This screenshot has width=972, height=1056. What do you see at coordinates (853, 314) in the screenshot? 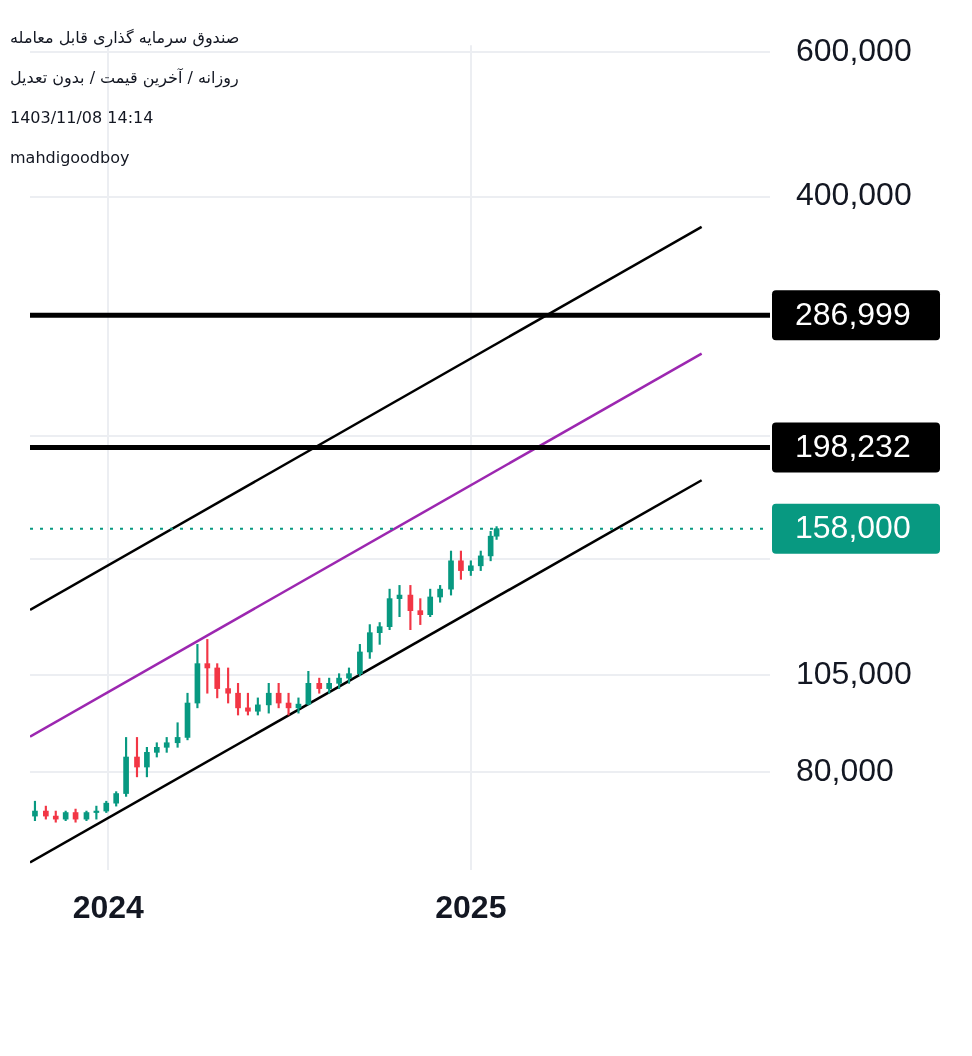
I see `ref-line-label: 286,999` at bounding box center [853, 314].